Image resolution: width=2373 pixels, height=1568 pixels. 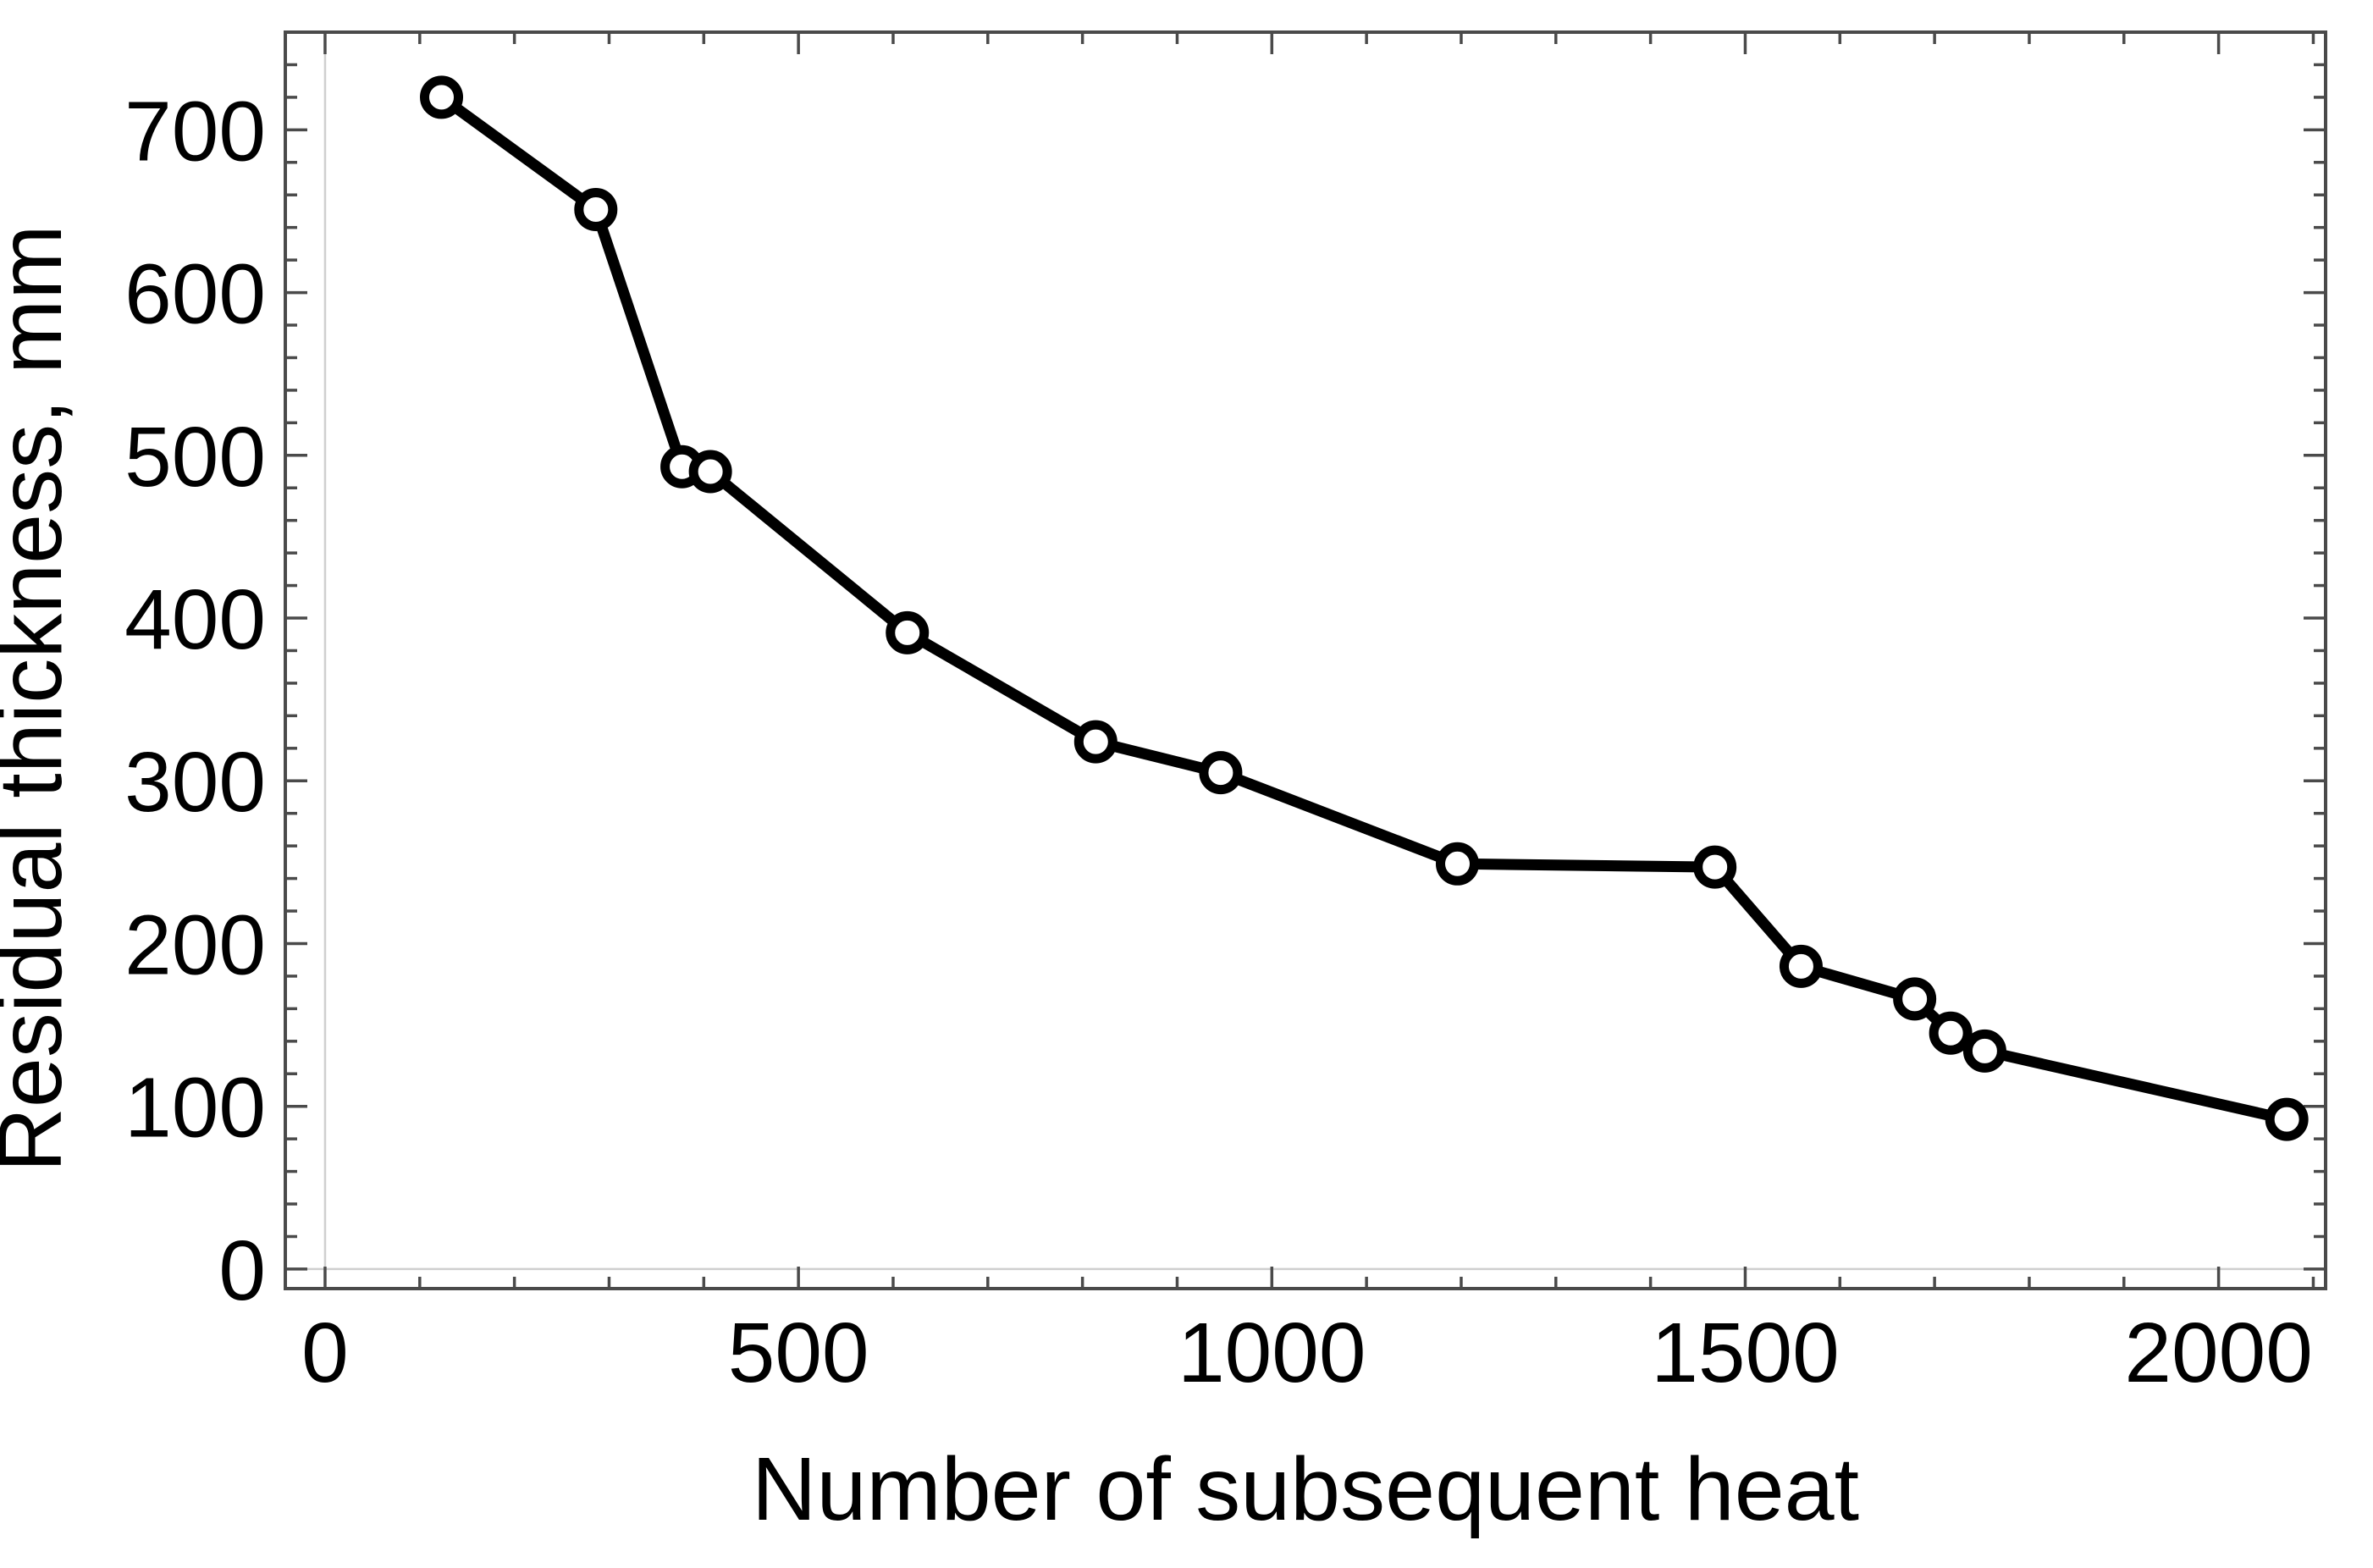 What do you see at coordinates (195, 294) in the screenshot?
I see `y-tick-label: 600` at bounding box center [195, 294].